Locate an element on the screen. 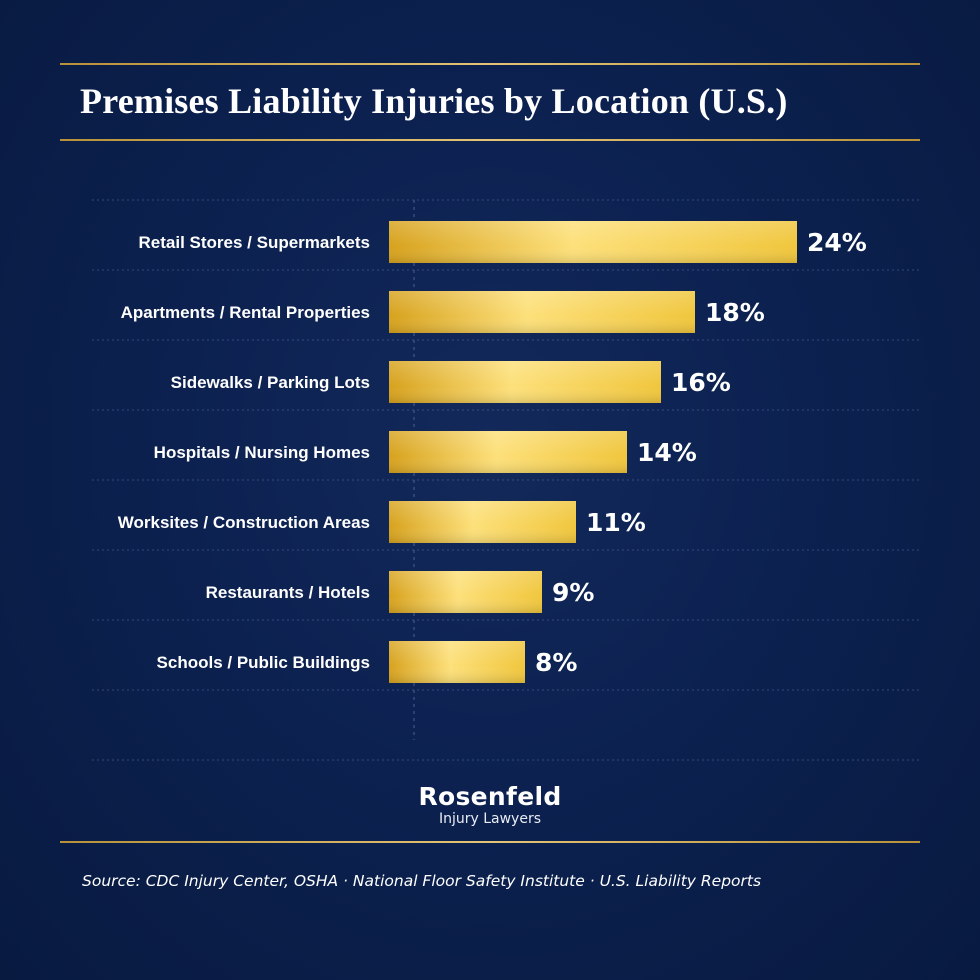  category-label: Sidewalks / Parking Lots is located at coordinates (270, 382).